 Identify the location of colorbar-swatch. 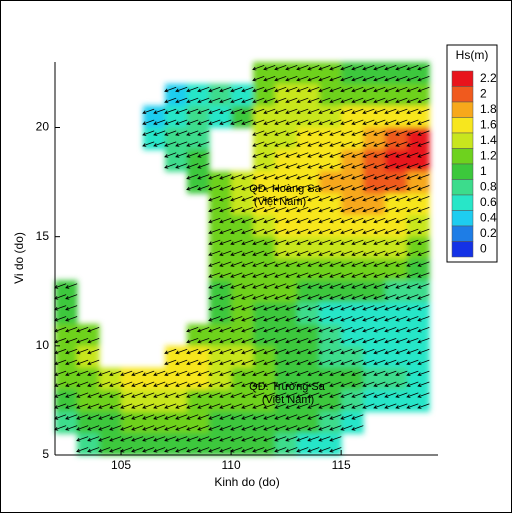
(462, 94).